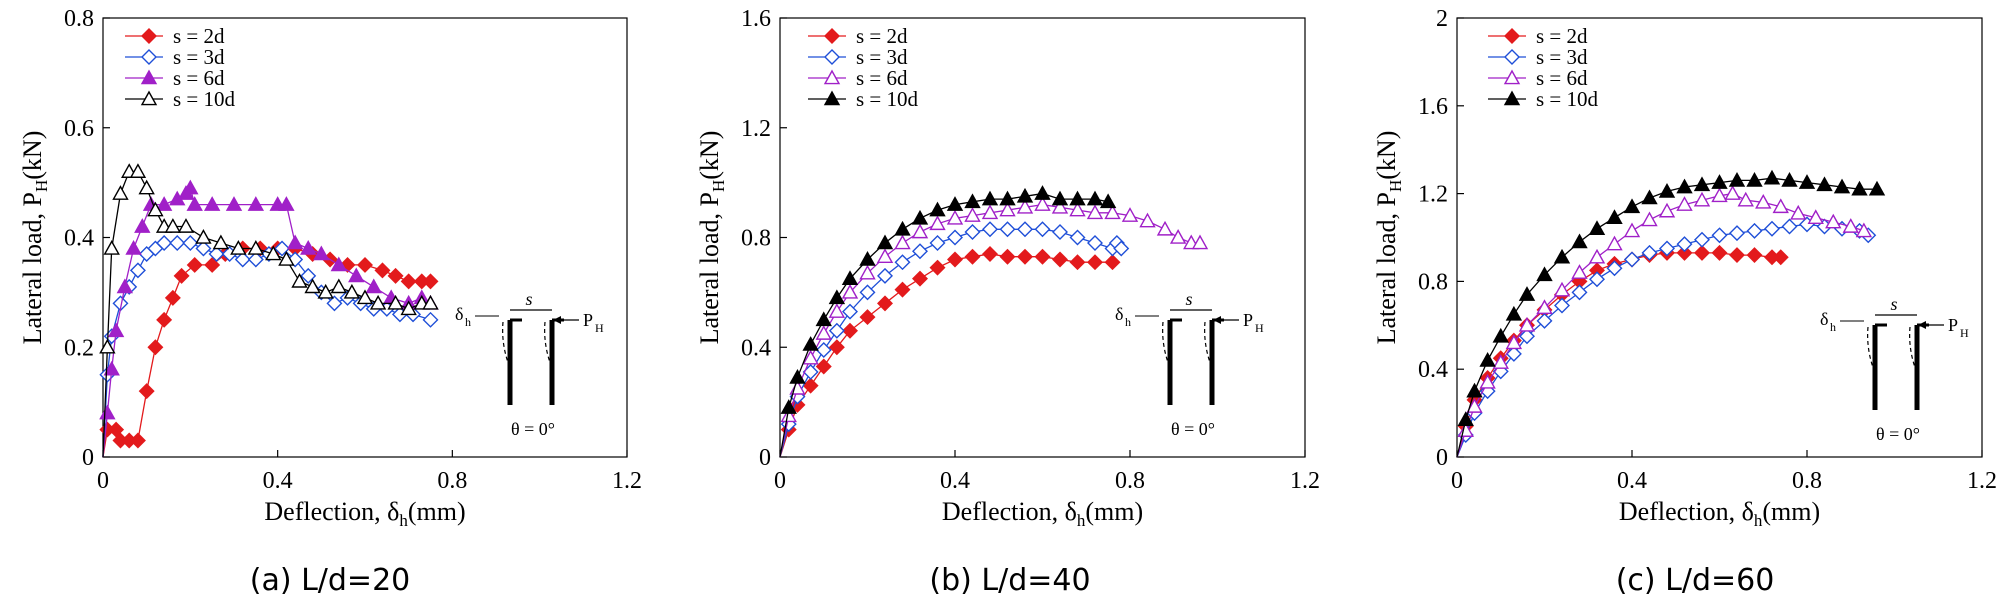 The width and height of the screenshot is (2008, 597). What do you see at coordinates (882, 36) in the screenshot?
I see `legend-label: s = 2d` at bounding box center [882, 36].